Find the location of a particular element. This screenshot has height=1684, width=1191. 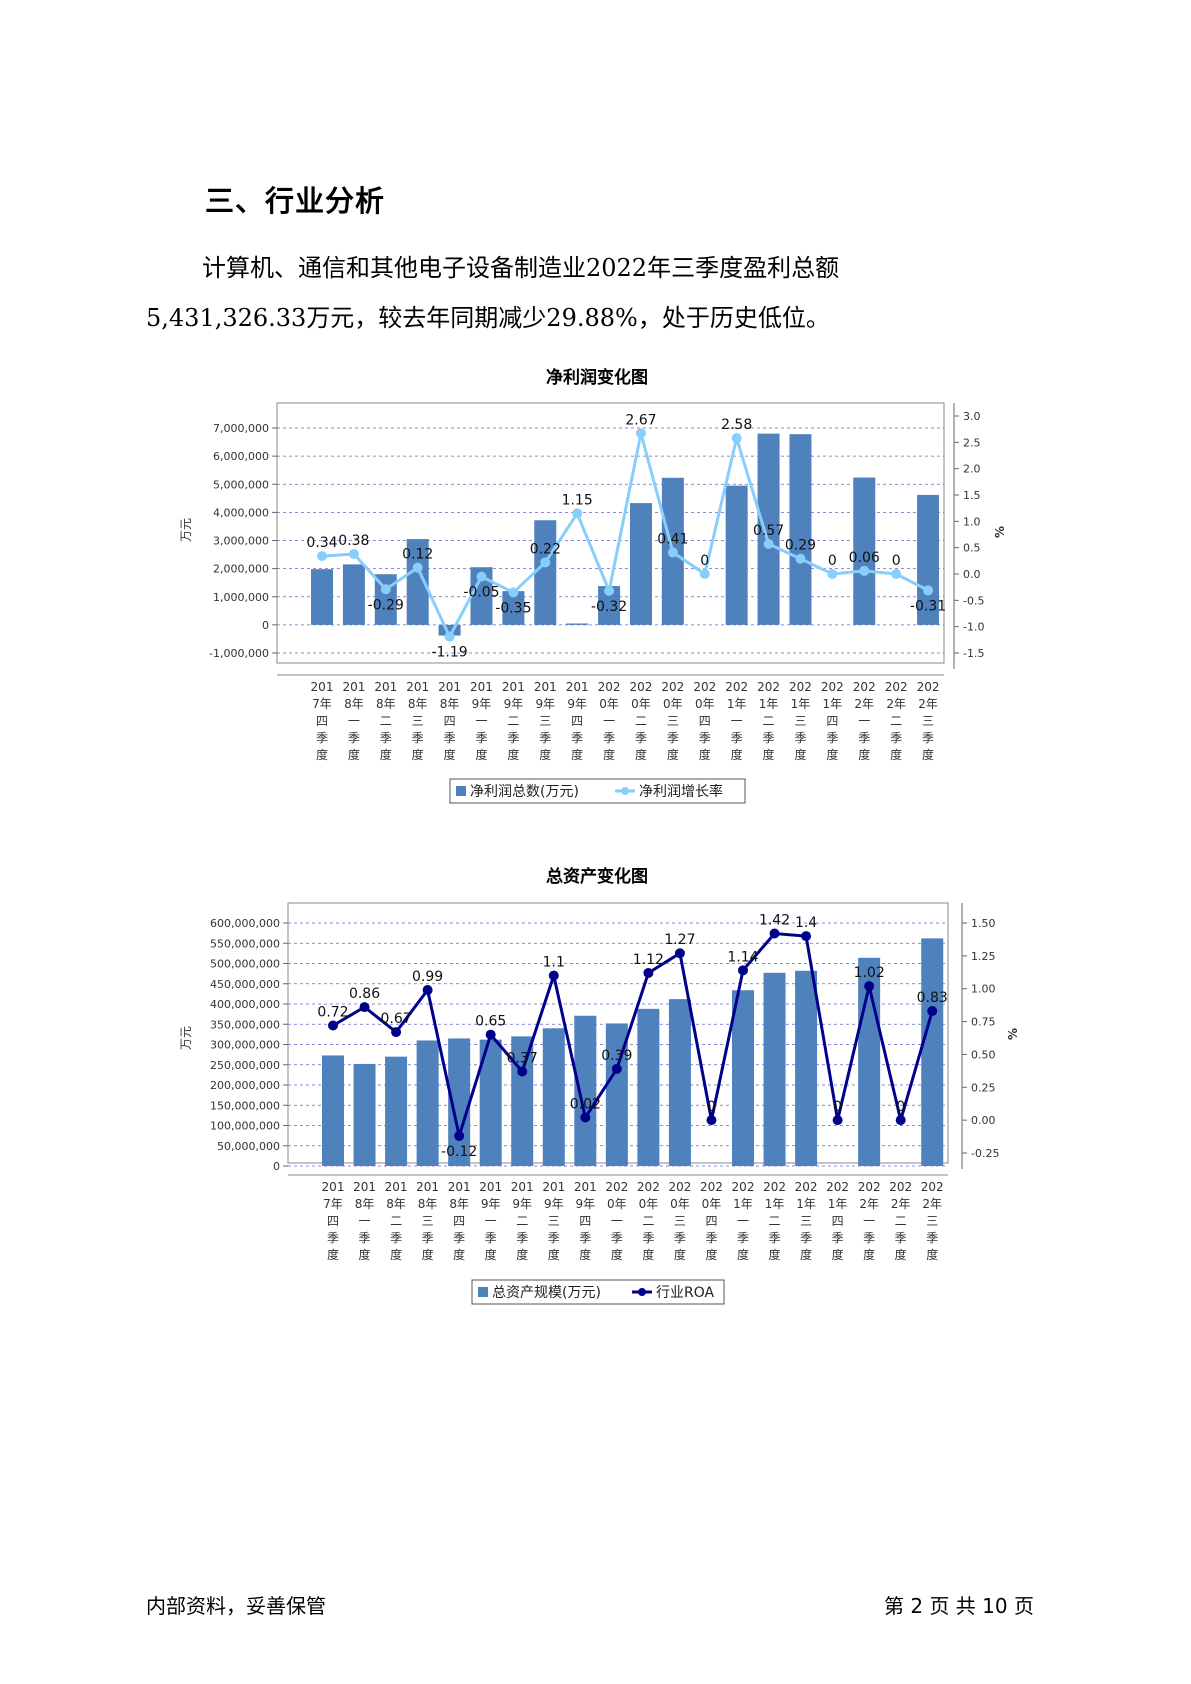

y-tick-label: 150,000,000 is located at coordinates (245, 1105).